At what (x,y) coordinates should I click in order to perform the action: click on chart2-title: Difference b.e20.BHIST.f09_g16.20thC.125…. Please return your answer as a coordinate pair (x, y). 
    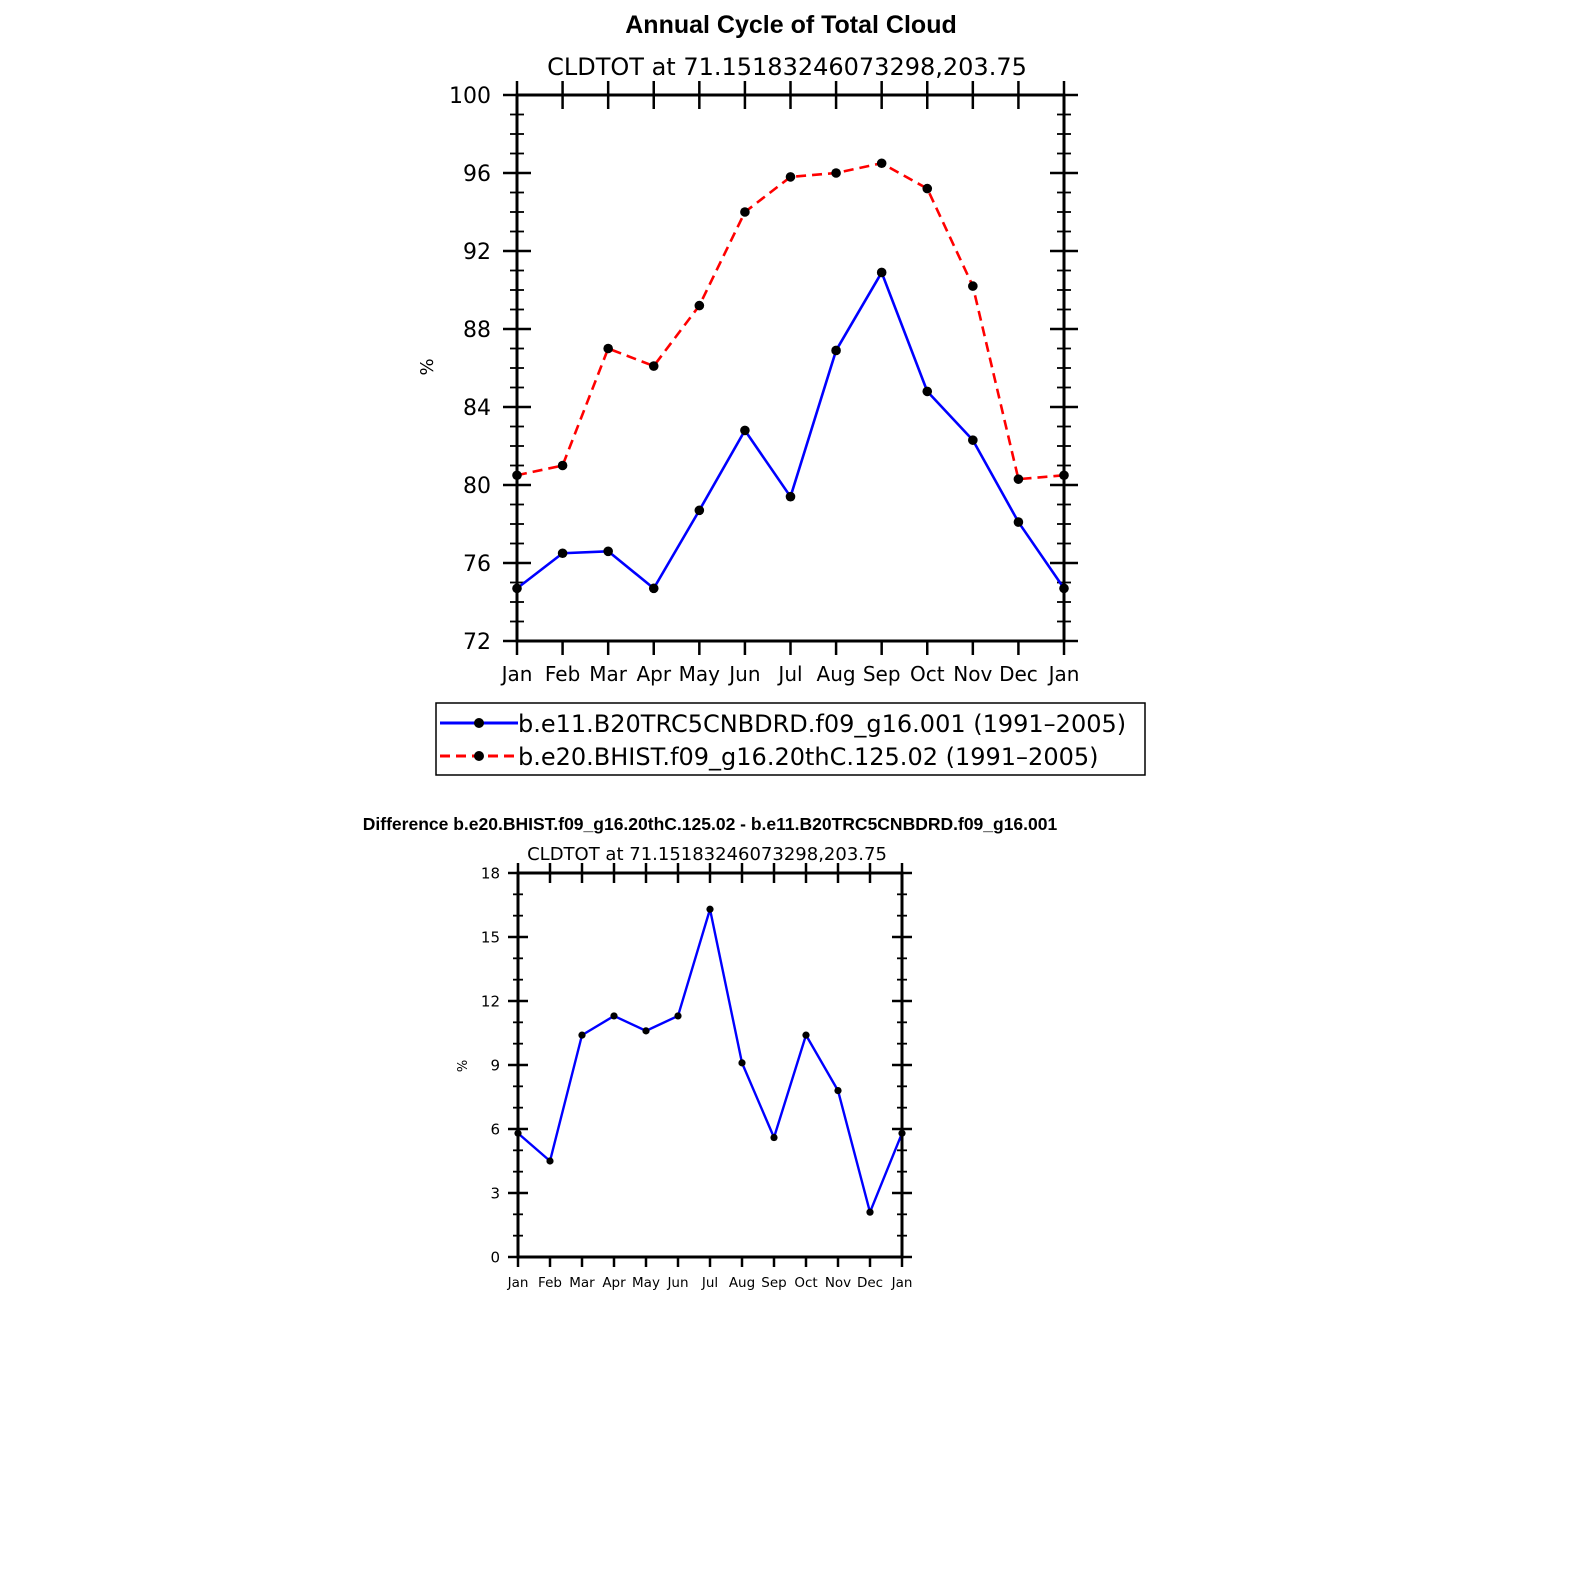
    Looking at the image, I should click on (710, 824).